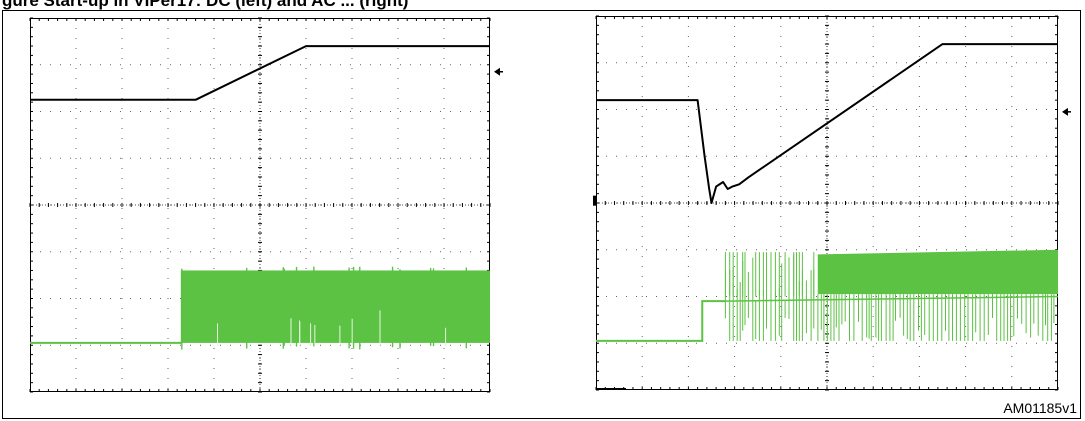 The width and height of the screenshot is (1085, 421). What do you see at coordinates (892, 298) in the screenshot?
I see `right-switching-top-edge` at bounding box center [892, 298].